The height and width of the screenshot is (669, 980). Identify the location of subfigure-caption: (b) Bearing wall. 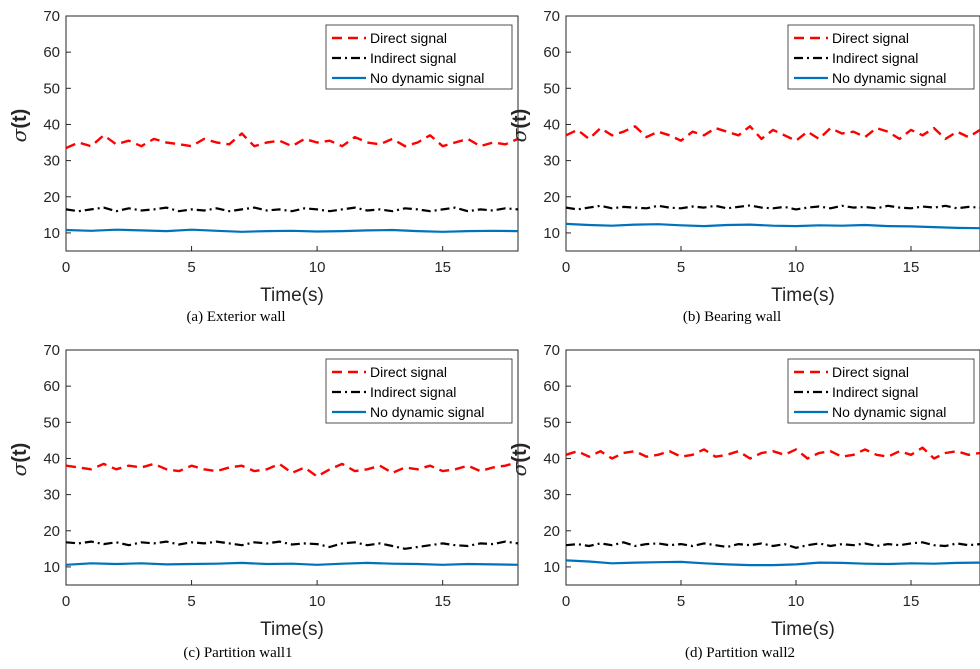
(732, 317).